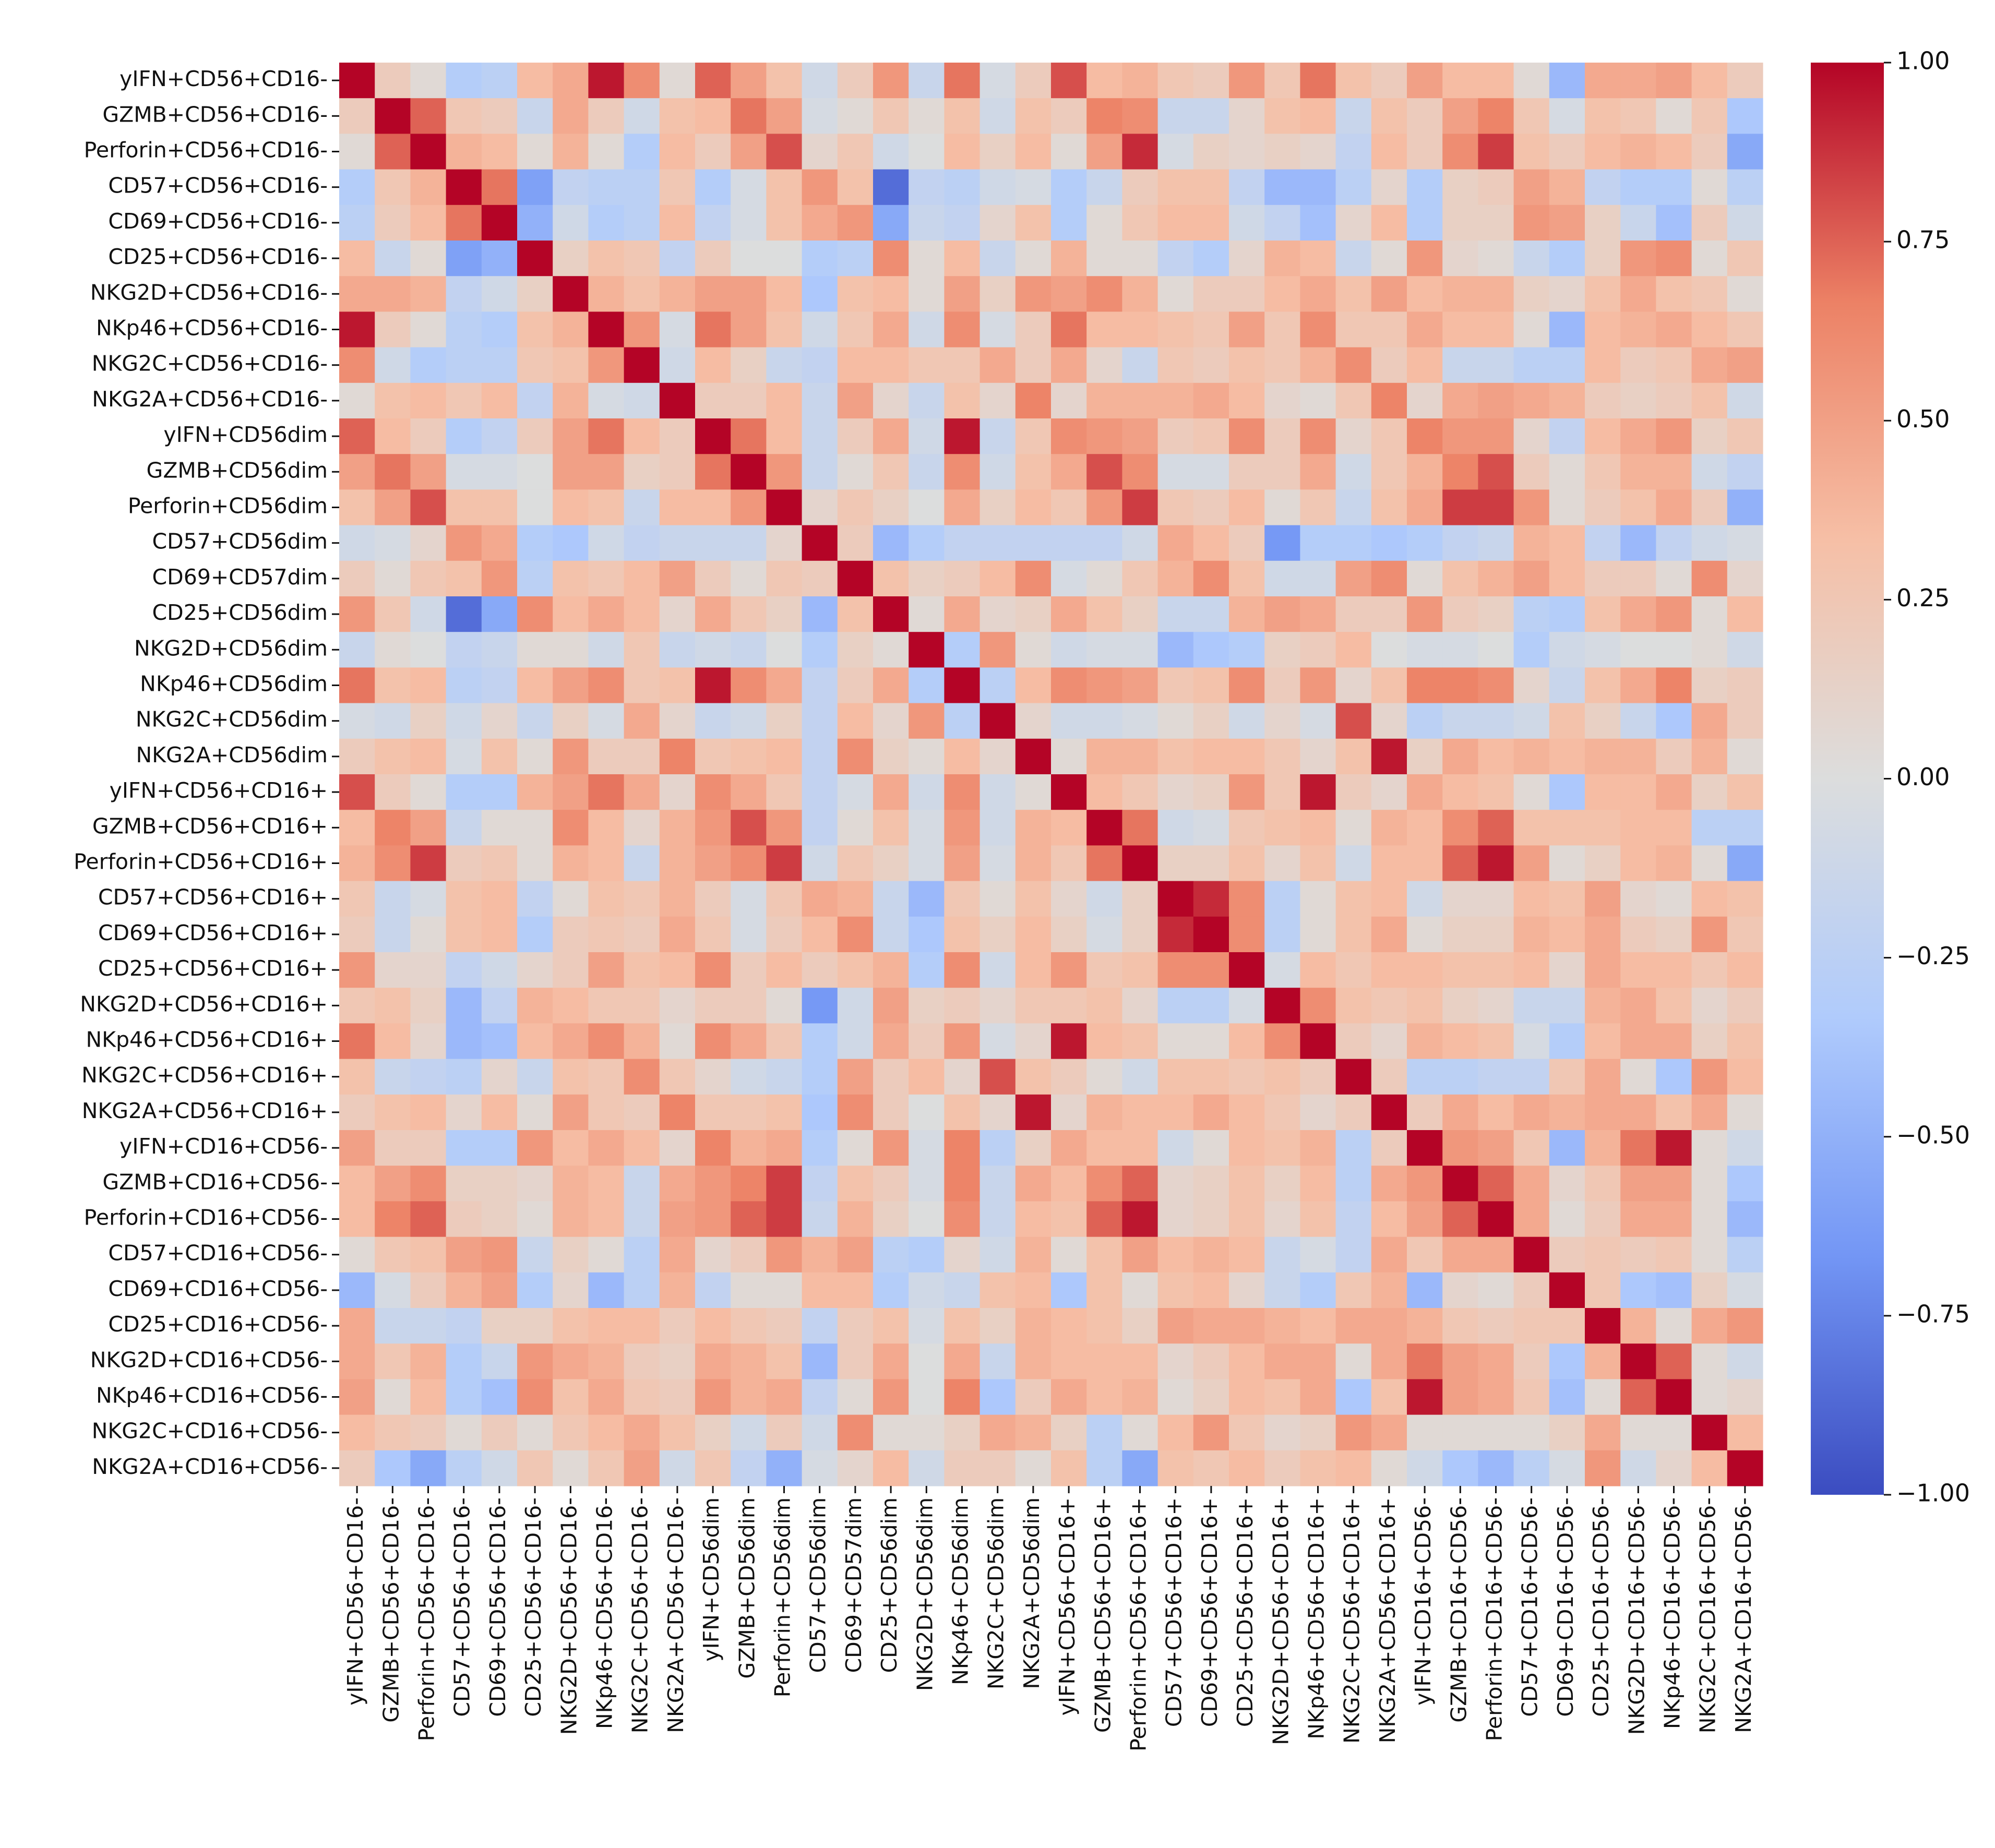 This screenshot has height=1848, width=1995. Describe the element at coordinates (1636, 1616) in the screenshot. I see `column-label: NKG2D+CD16+CD56-` at that location.